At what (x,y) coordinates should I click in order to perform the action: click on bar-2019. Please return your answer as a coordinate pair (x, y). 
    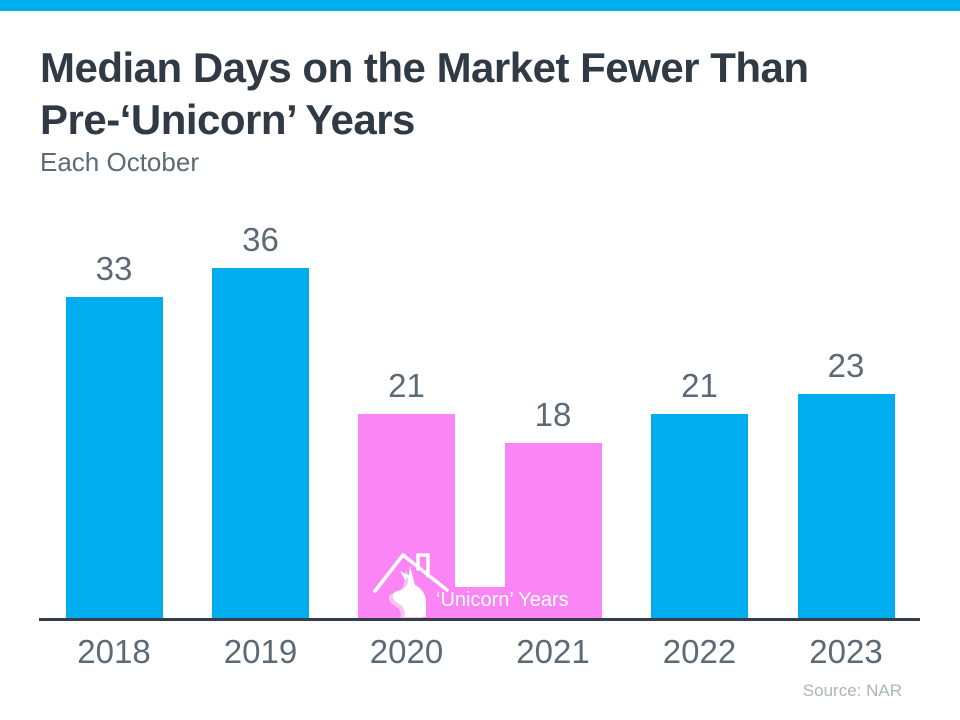
    Looking at the image, I should click on (260, 443).